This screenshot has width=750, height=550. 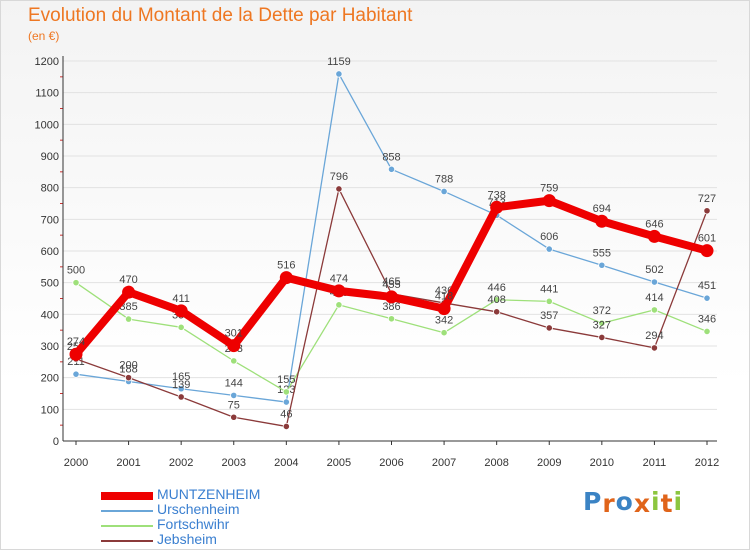 What do you see at coordinates (56, 442) in the screenshot?
I see `y-tick-label: 0` at bounding box center [56, 442].